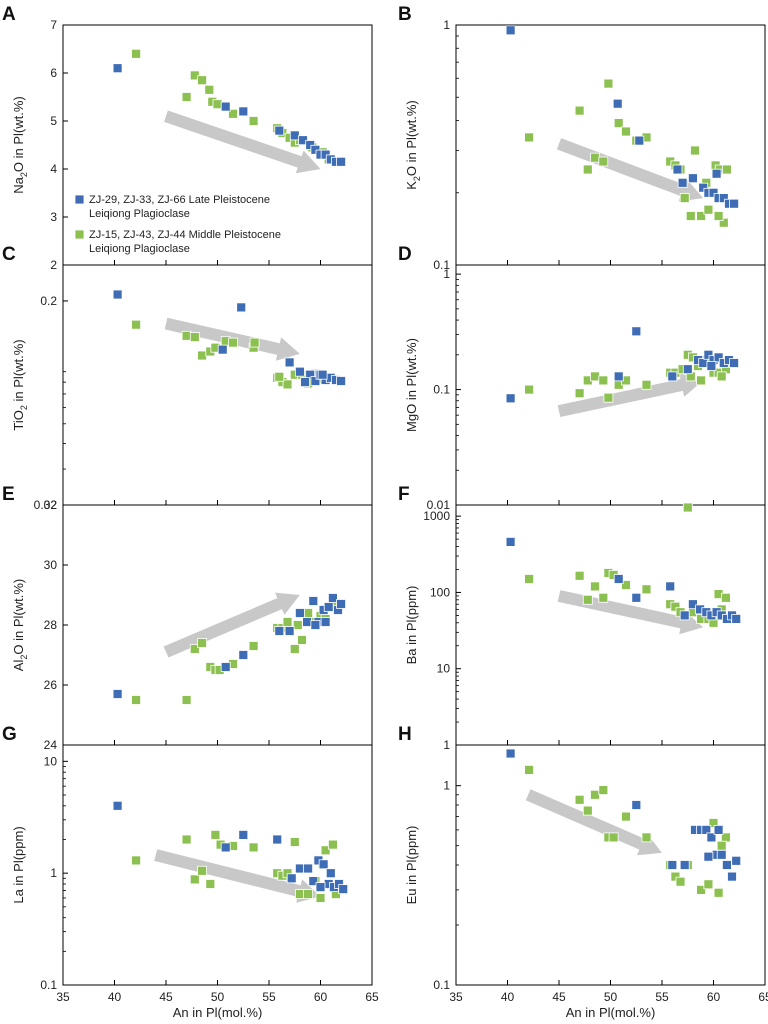 This screenshot has width=768, height=1024. Describe the element at coordinates (404, 494) in the screenshot. I see `panel-label: F` at that location.